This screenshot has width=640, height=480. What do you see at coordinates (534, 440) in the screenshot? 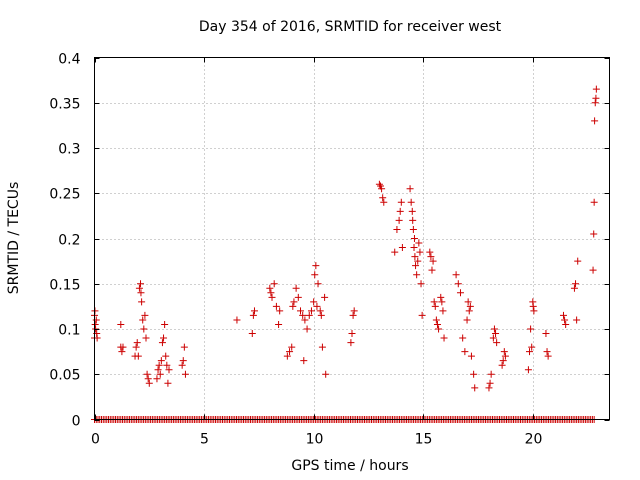
I see `x-tick-label: 20` at bounding box center [534, 440].